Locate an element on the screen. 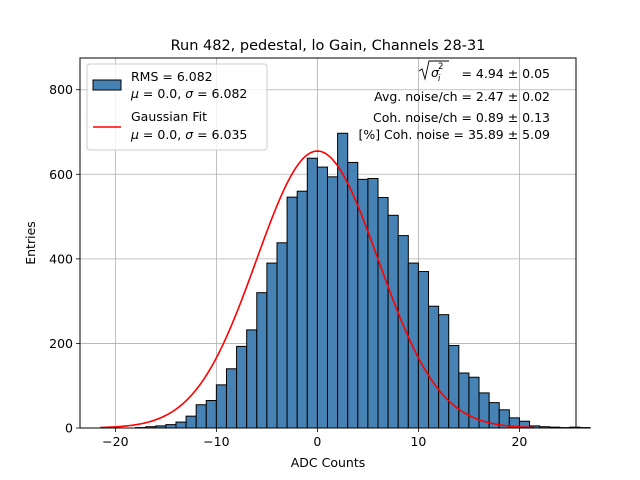 This screenshot has width=640, height=480. legend-entry-1-mu: μ is located at coordinates (134, 93).